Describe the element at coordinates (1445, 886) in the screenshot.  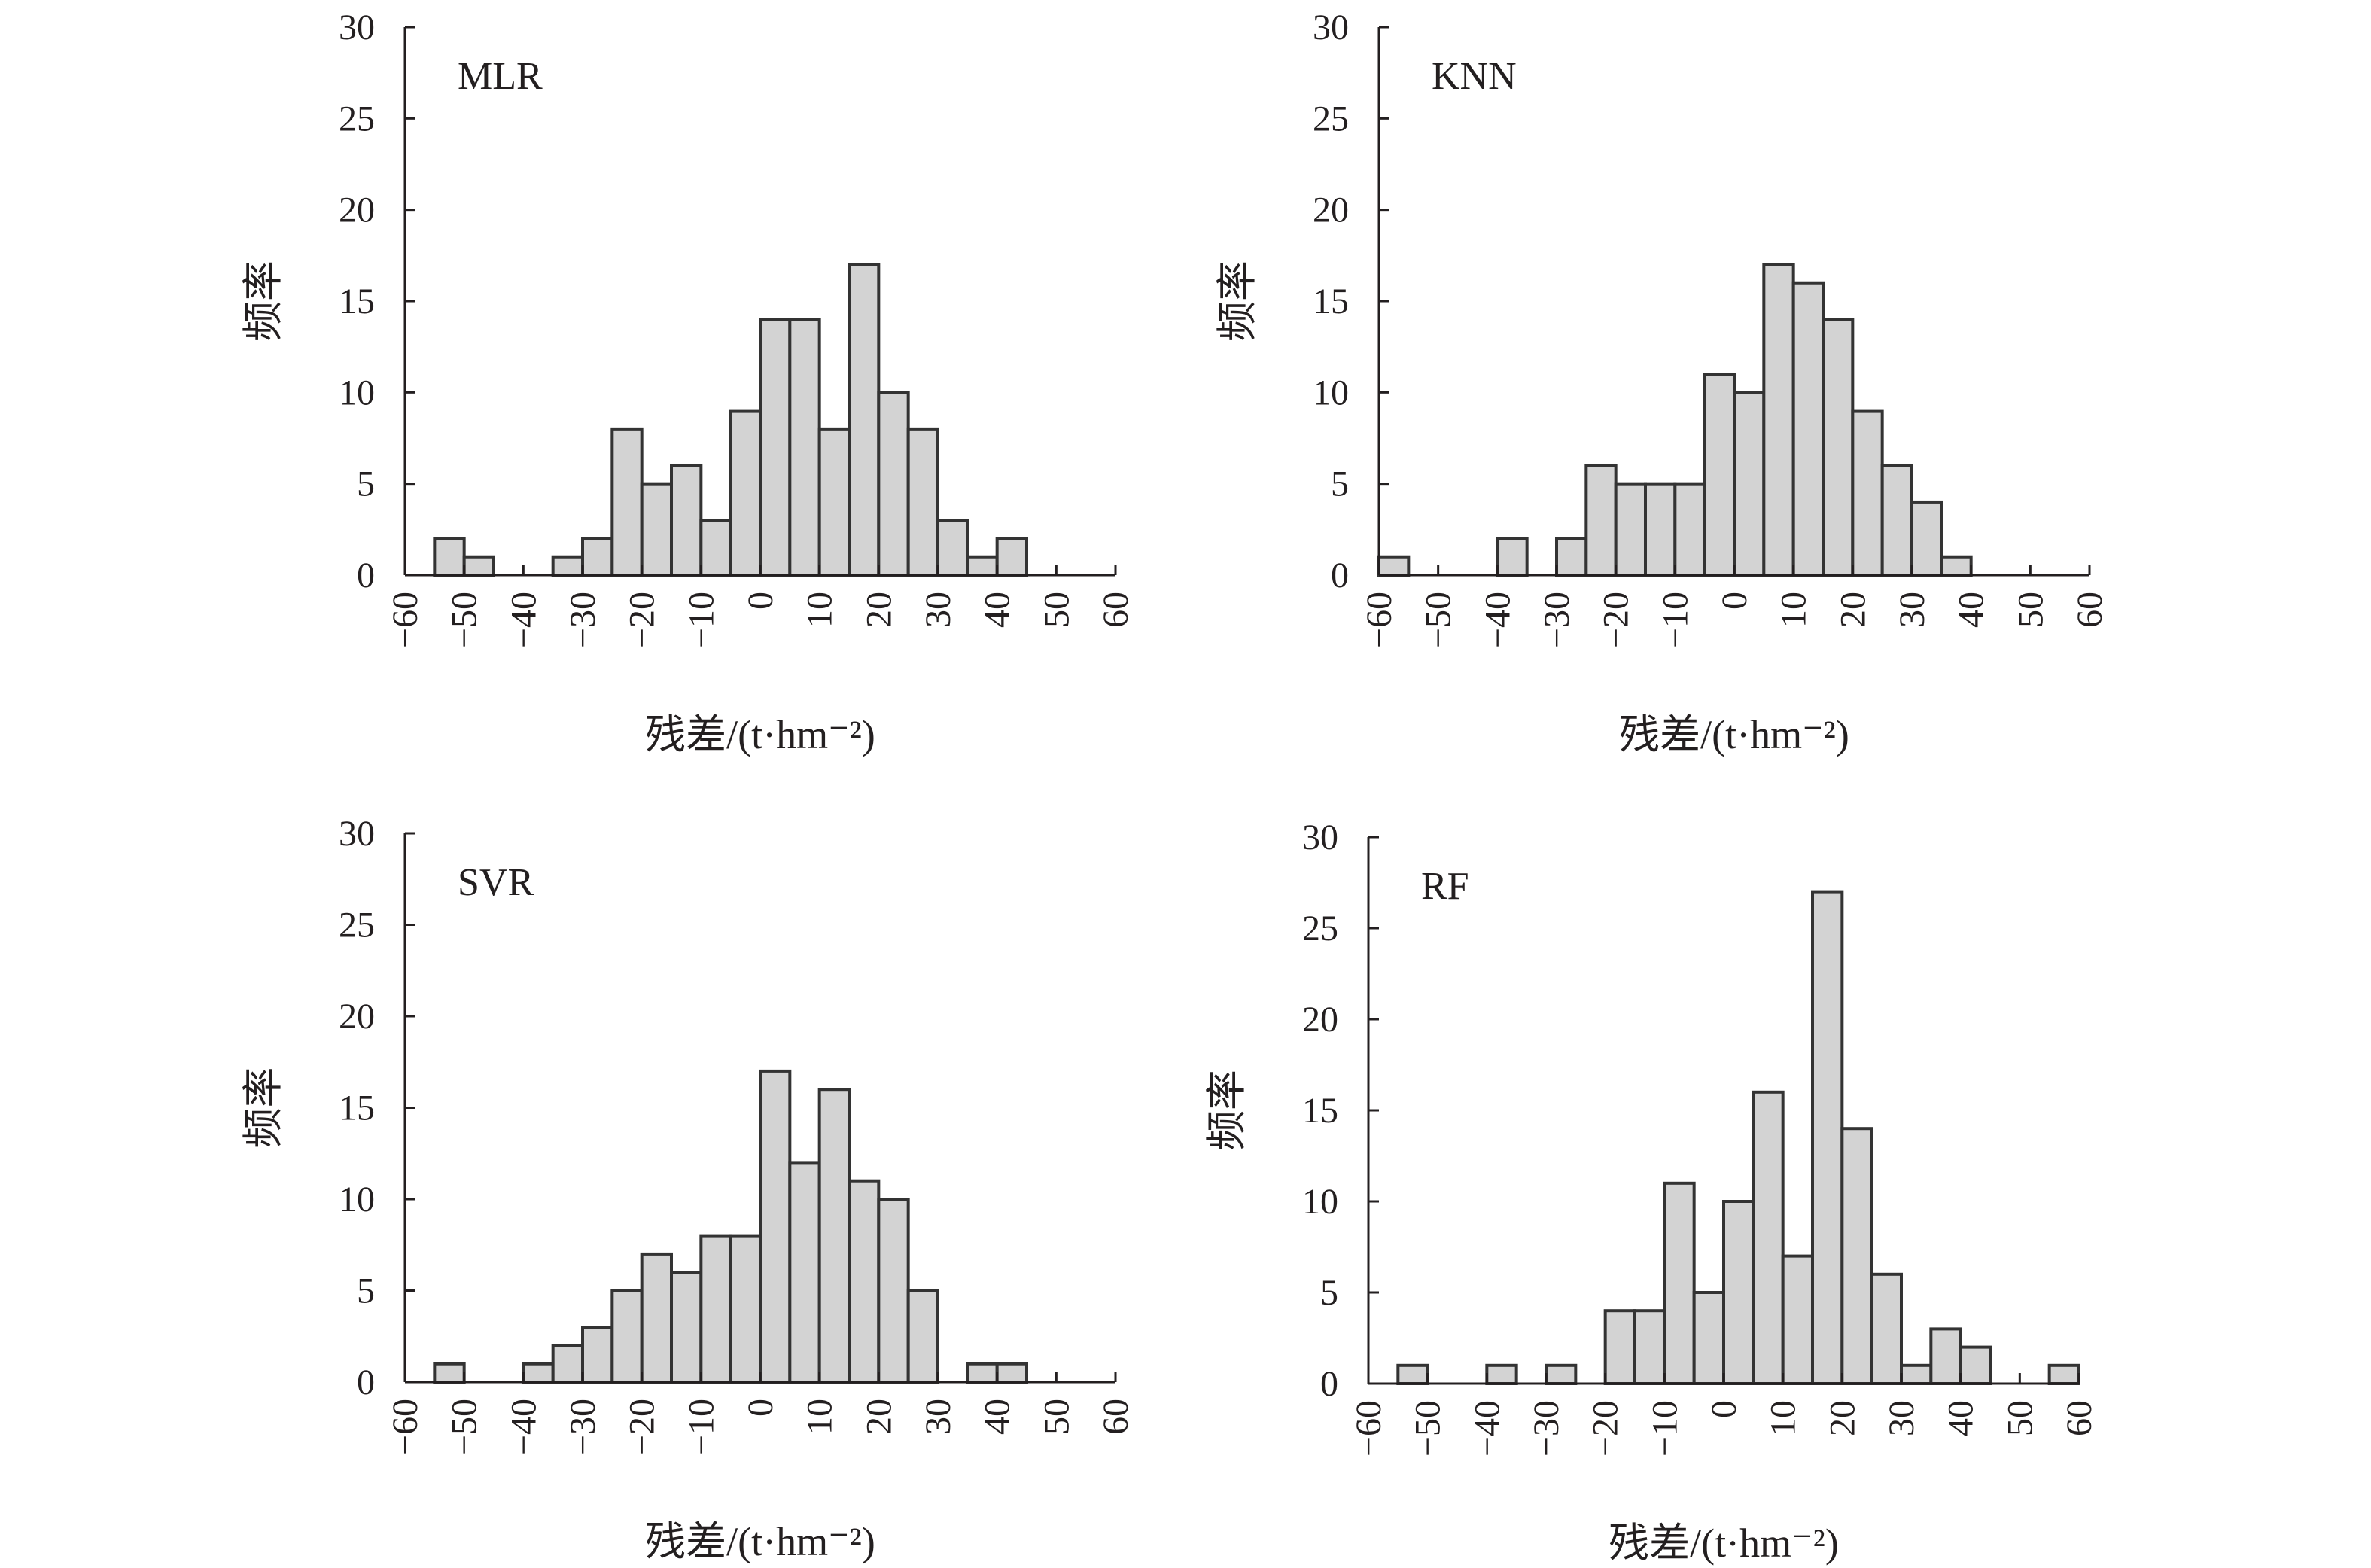
I see `panel-label: RF` at that location.